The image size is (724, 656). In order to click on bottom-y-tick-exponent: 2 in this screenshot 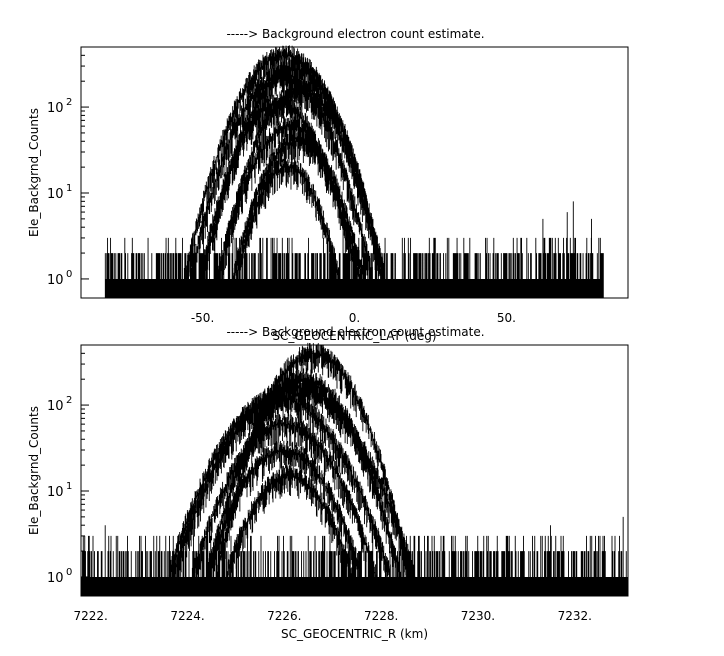, I will do `click(69, 400)`.